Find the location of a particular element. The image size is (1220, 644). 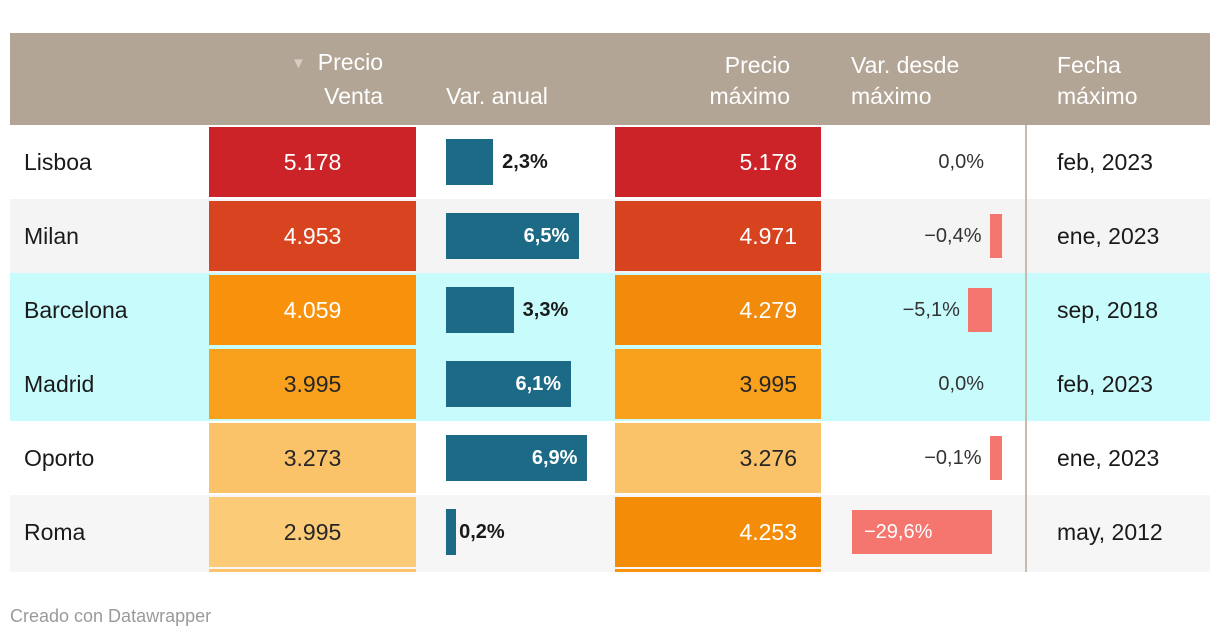

var-anual-bar: 6,1% is located at coordinates (509, 384).